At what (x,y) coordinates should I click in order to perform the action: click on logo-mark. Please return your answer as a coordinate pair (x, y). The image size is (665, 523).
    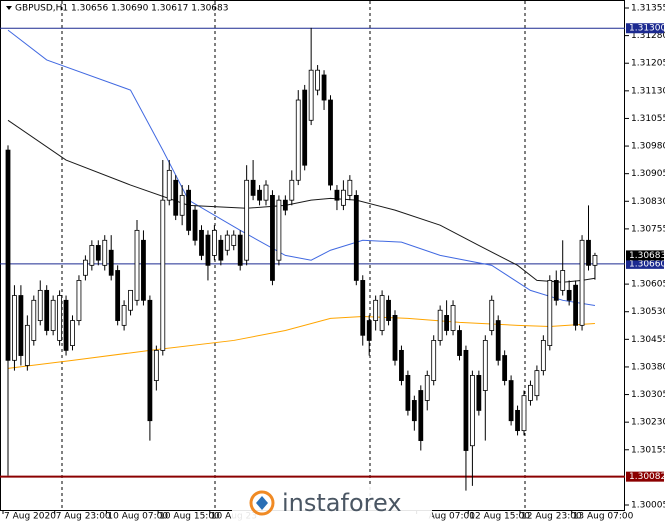
    Looking at the image, I should click on (262, 503).